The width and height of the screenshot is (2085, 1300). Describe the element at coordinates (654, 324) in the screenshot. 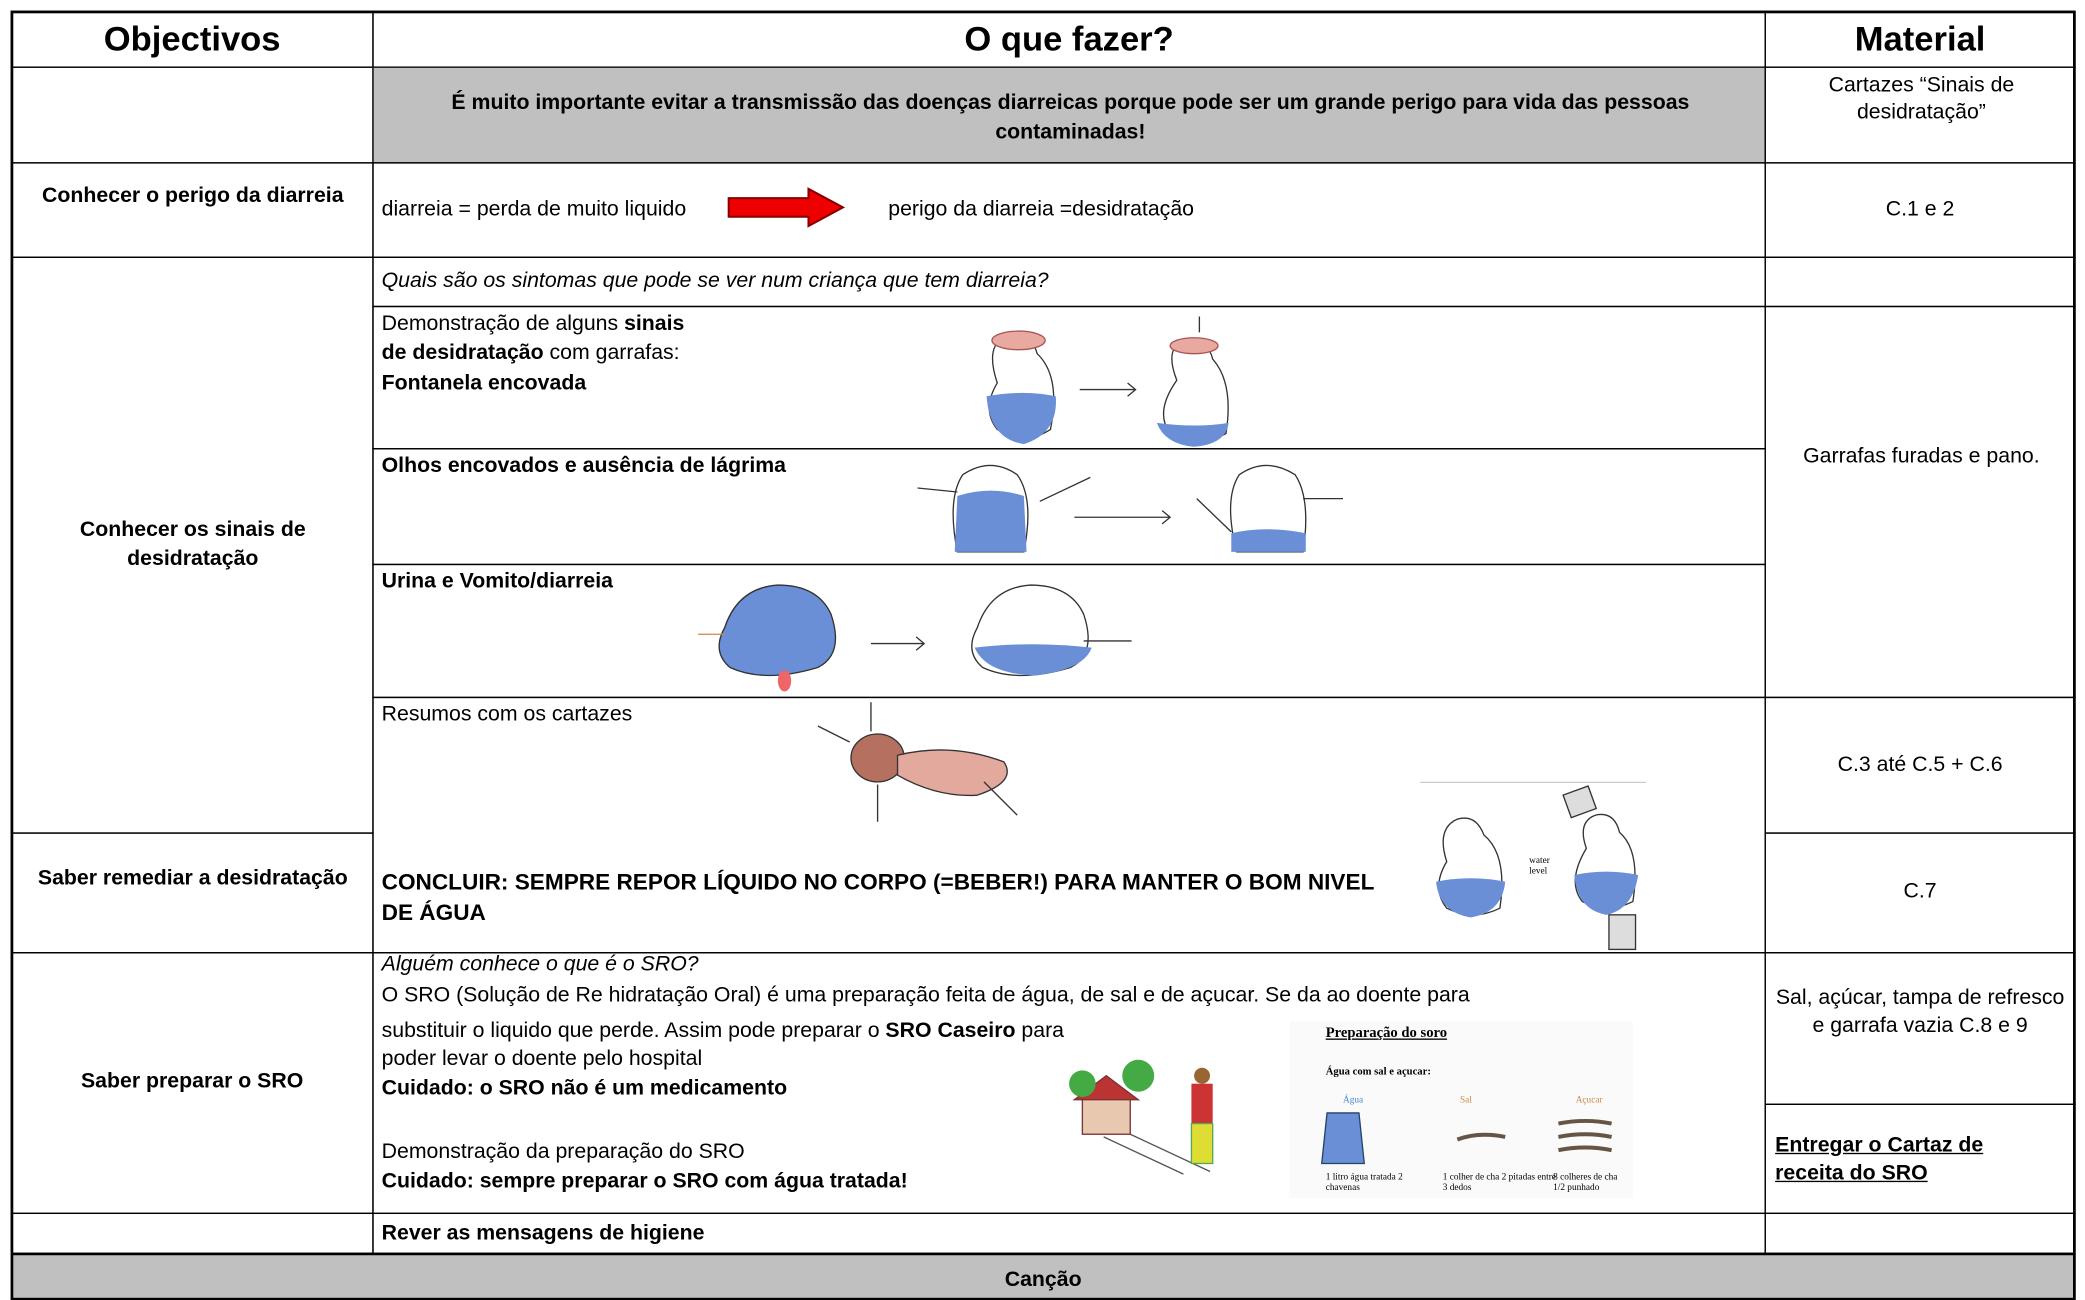

I see `text: sinais` at that location.